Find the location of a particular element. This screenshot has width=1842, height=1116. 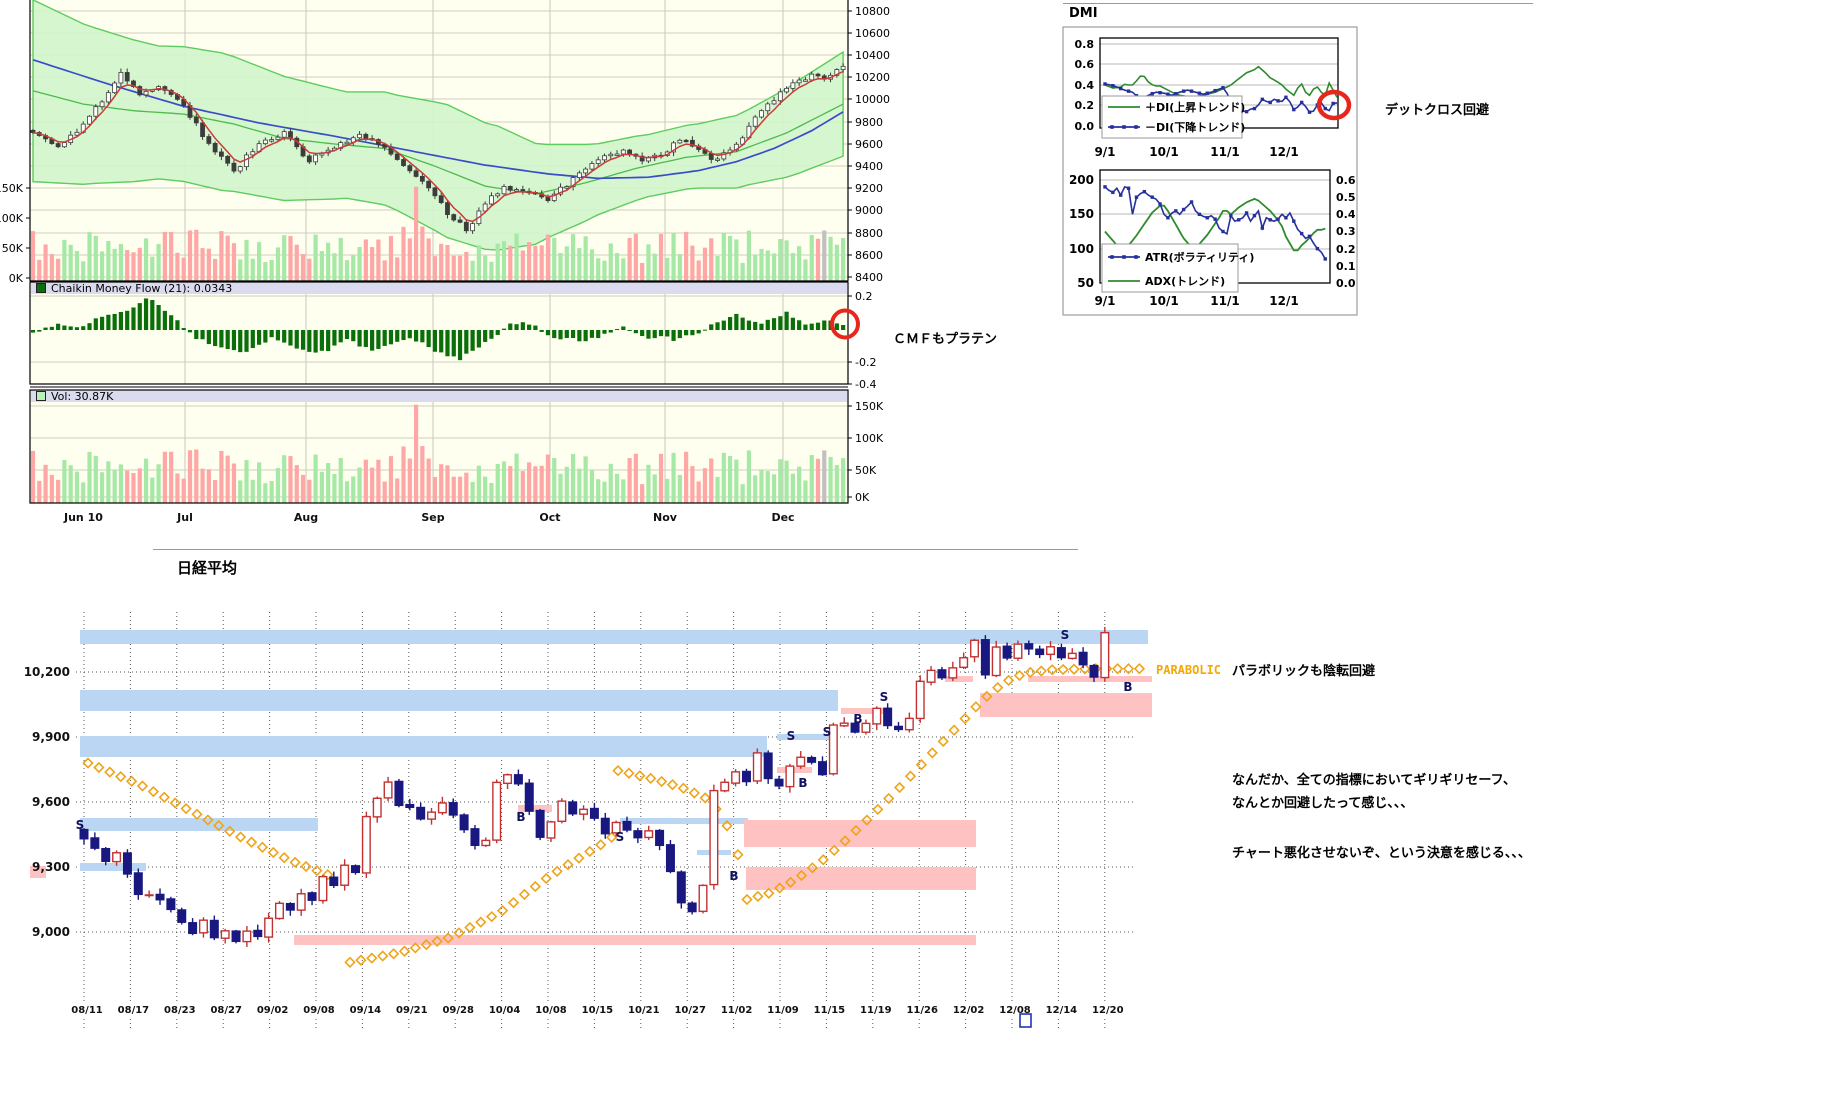

svg-text: -0.4 is located at coordinates (865, 384).